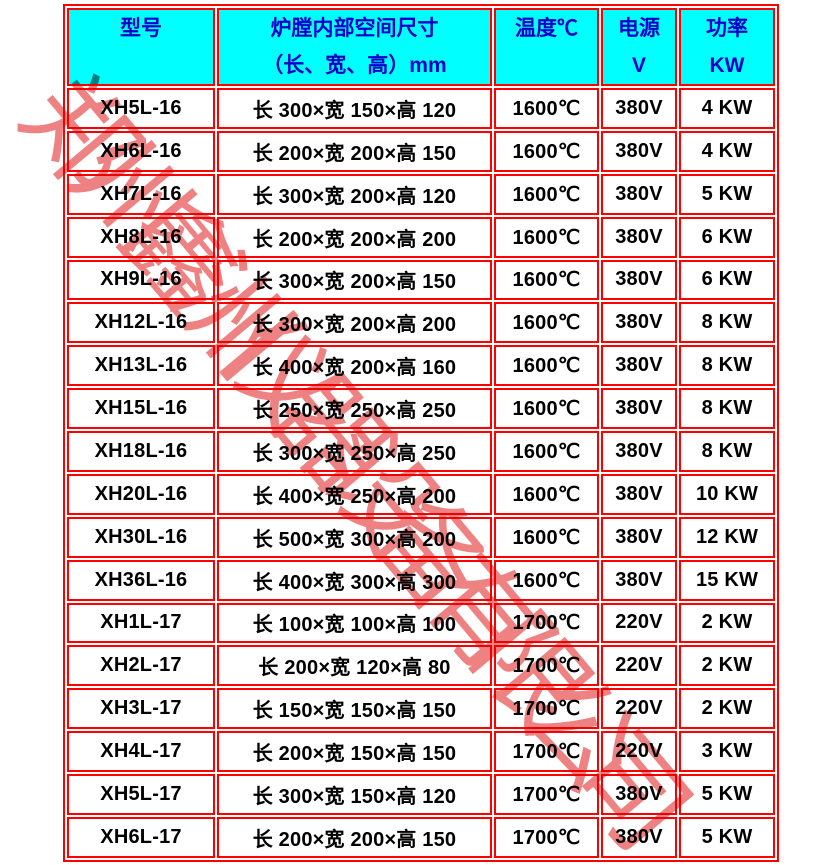  I want to click on header-power-line1: 功率, so click(727, 28).